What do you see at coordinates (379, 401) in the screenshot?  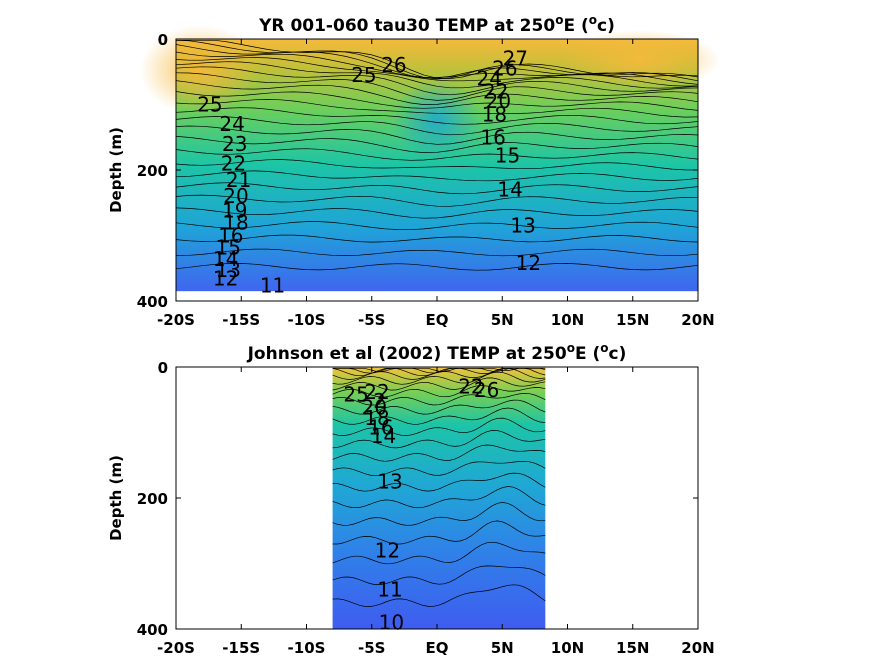 I see `contour-label: 2` at bounding box center [379, 401].